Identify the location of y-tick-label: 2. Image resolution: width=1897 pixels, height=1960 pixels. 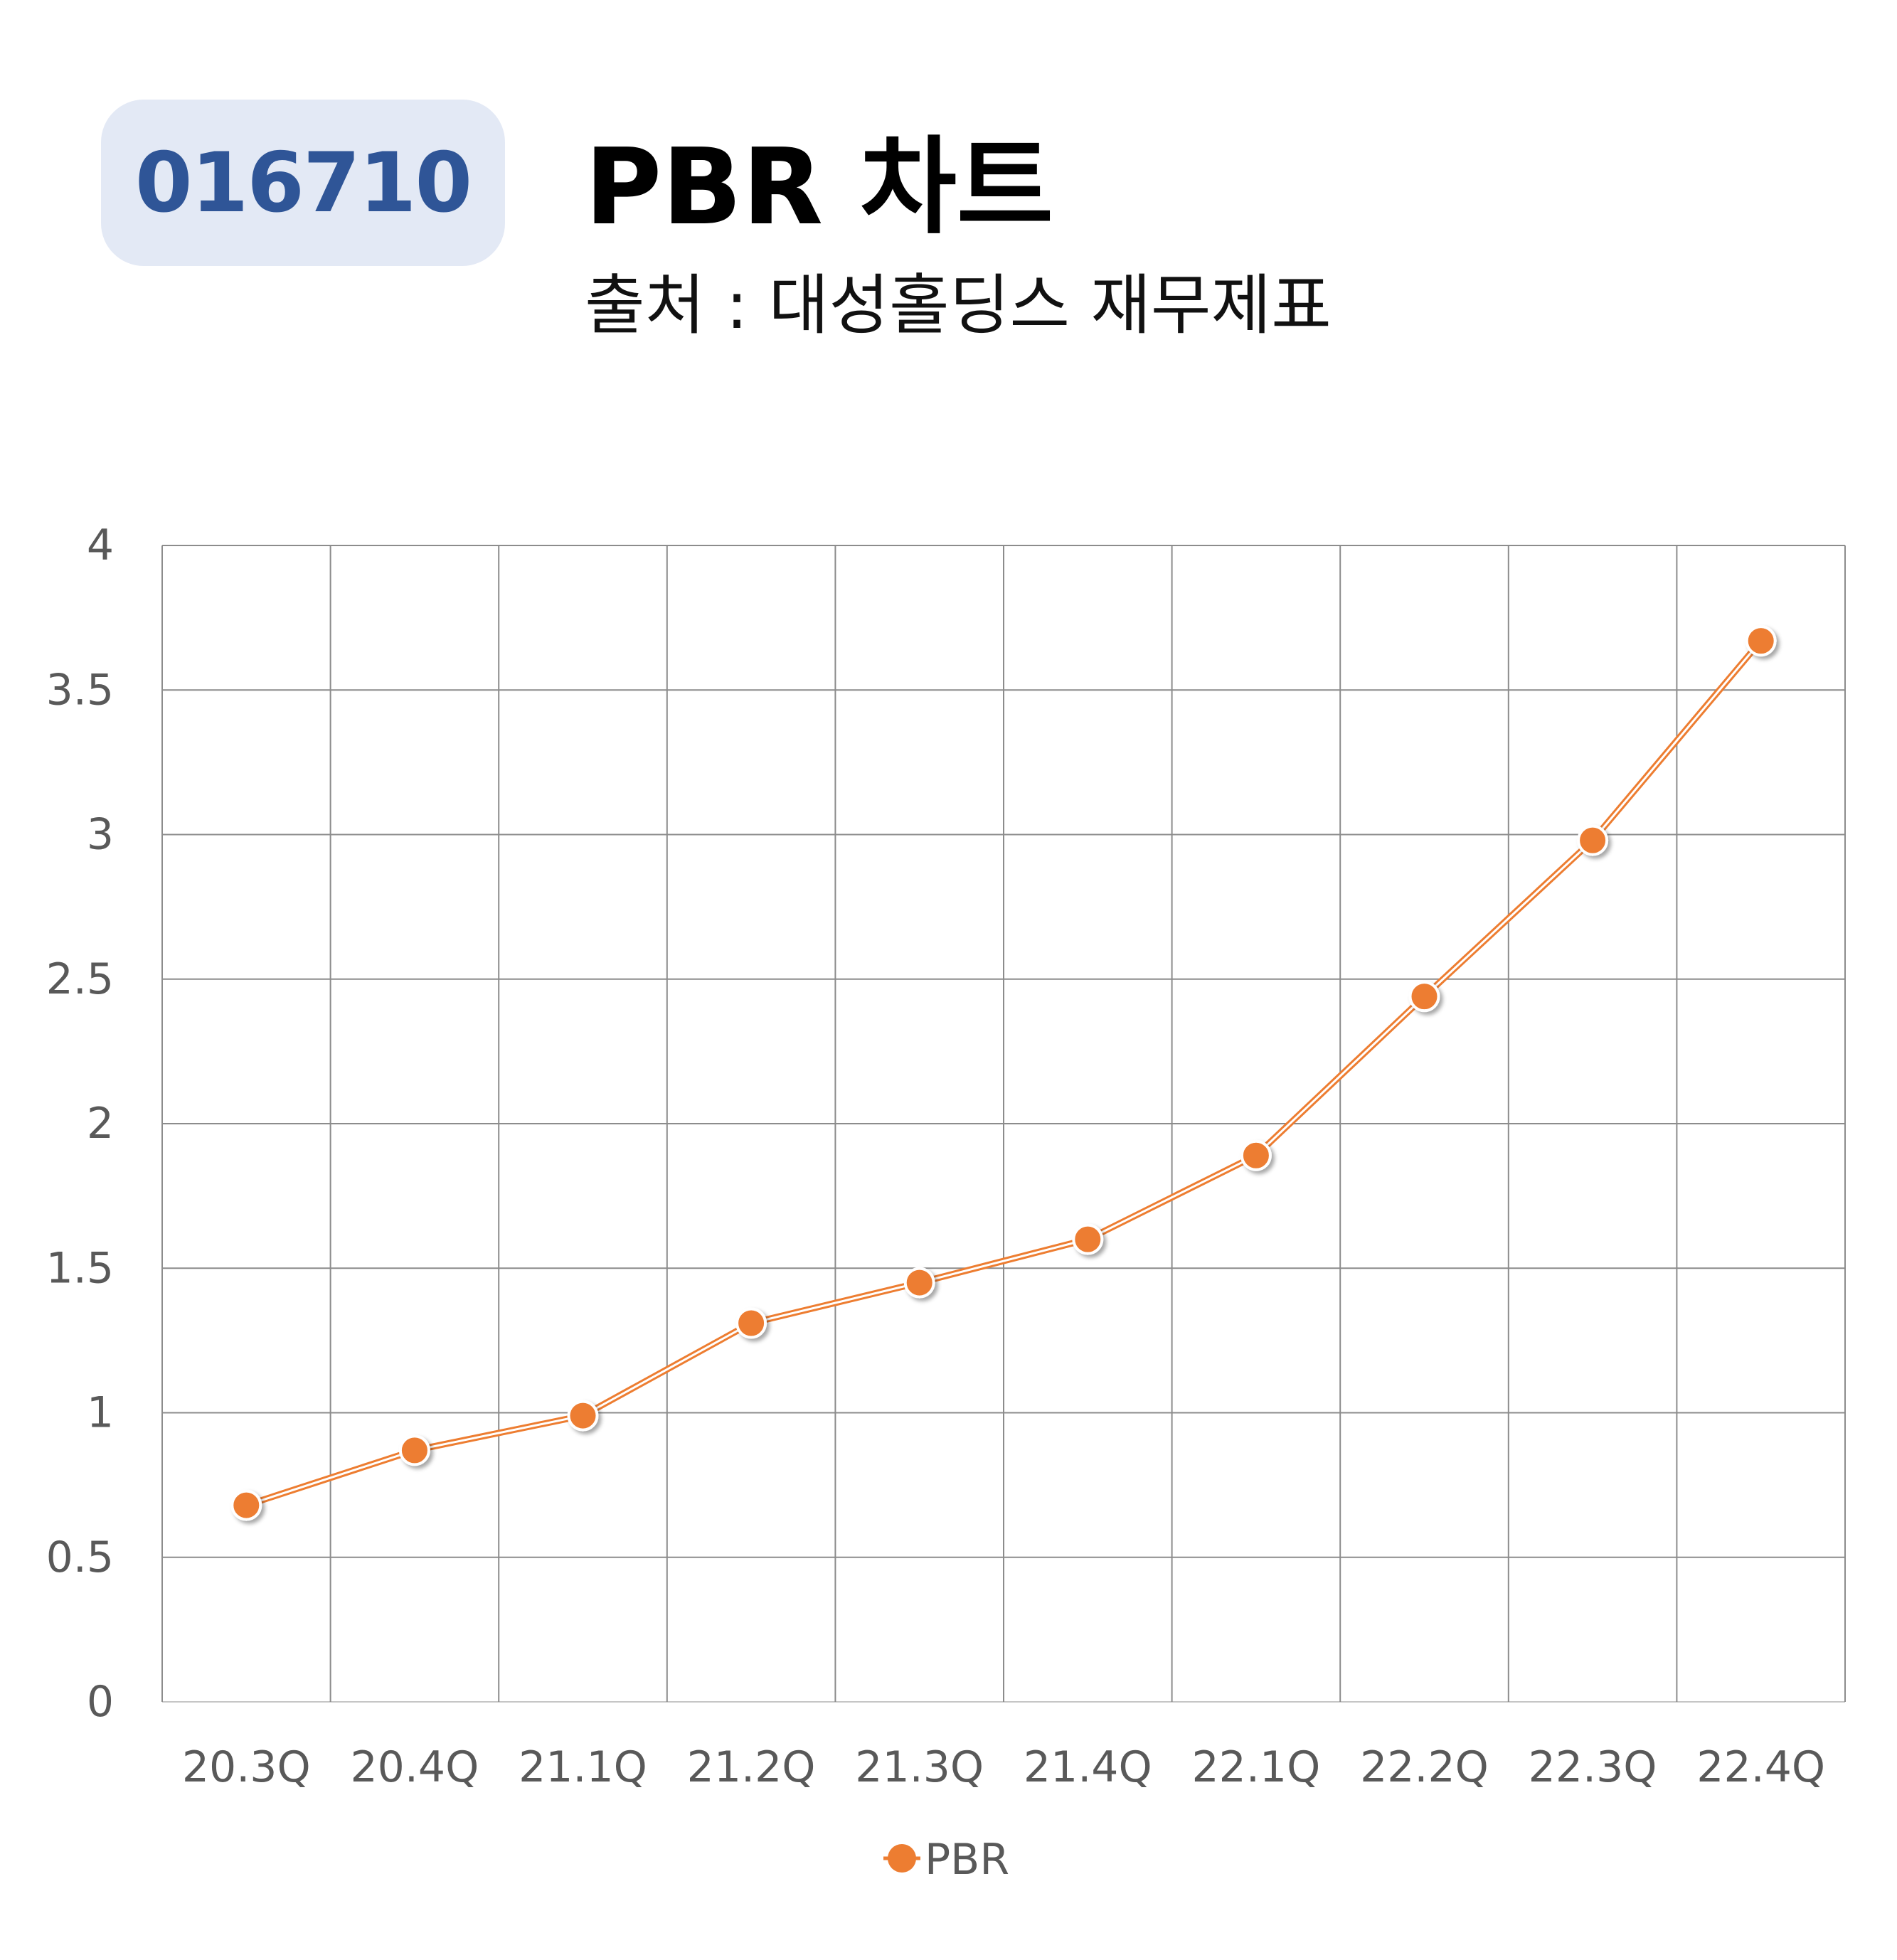
(100, 1124).